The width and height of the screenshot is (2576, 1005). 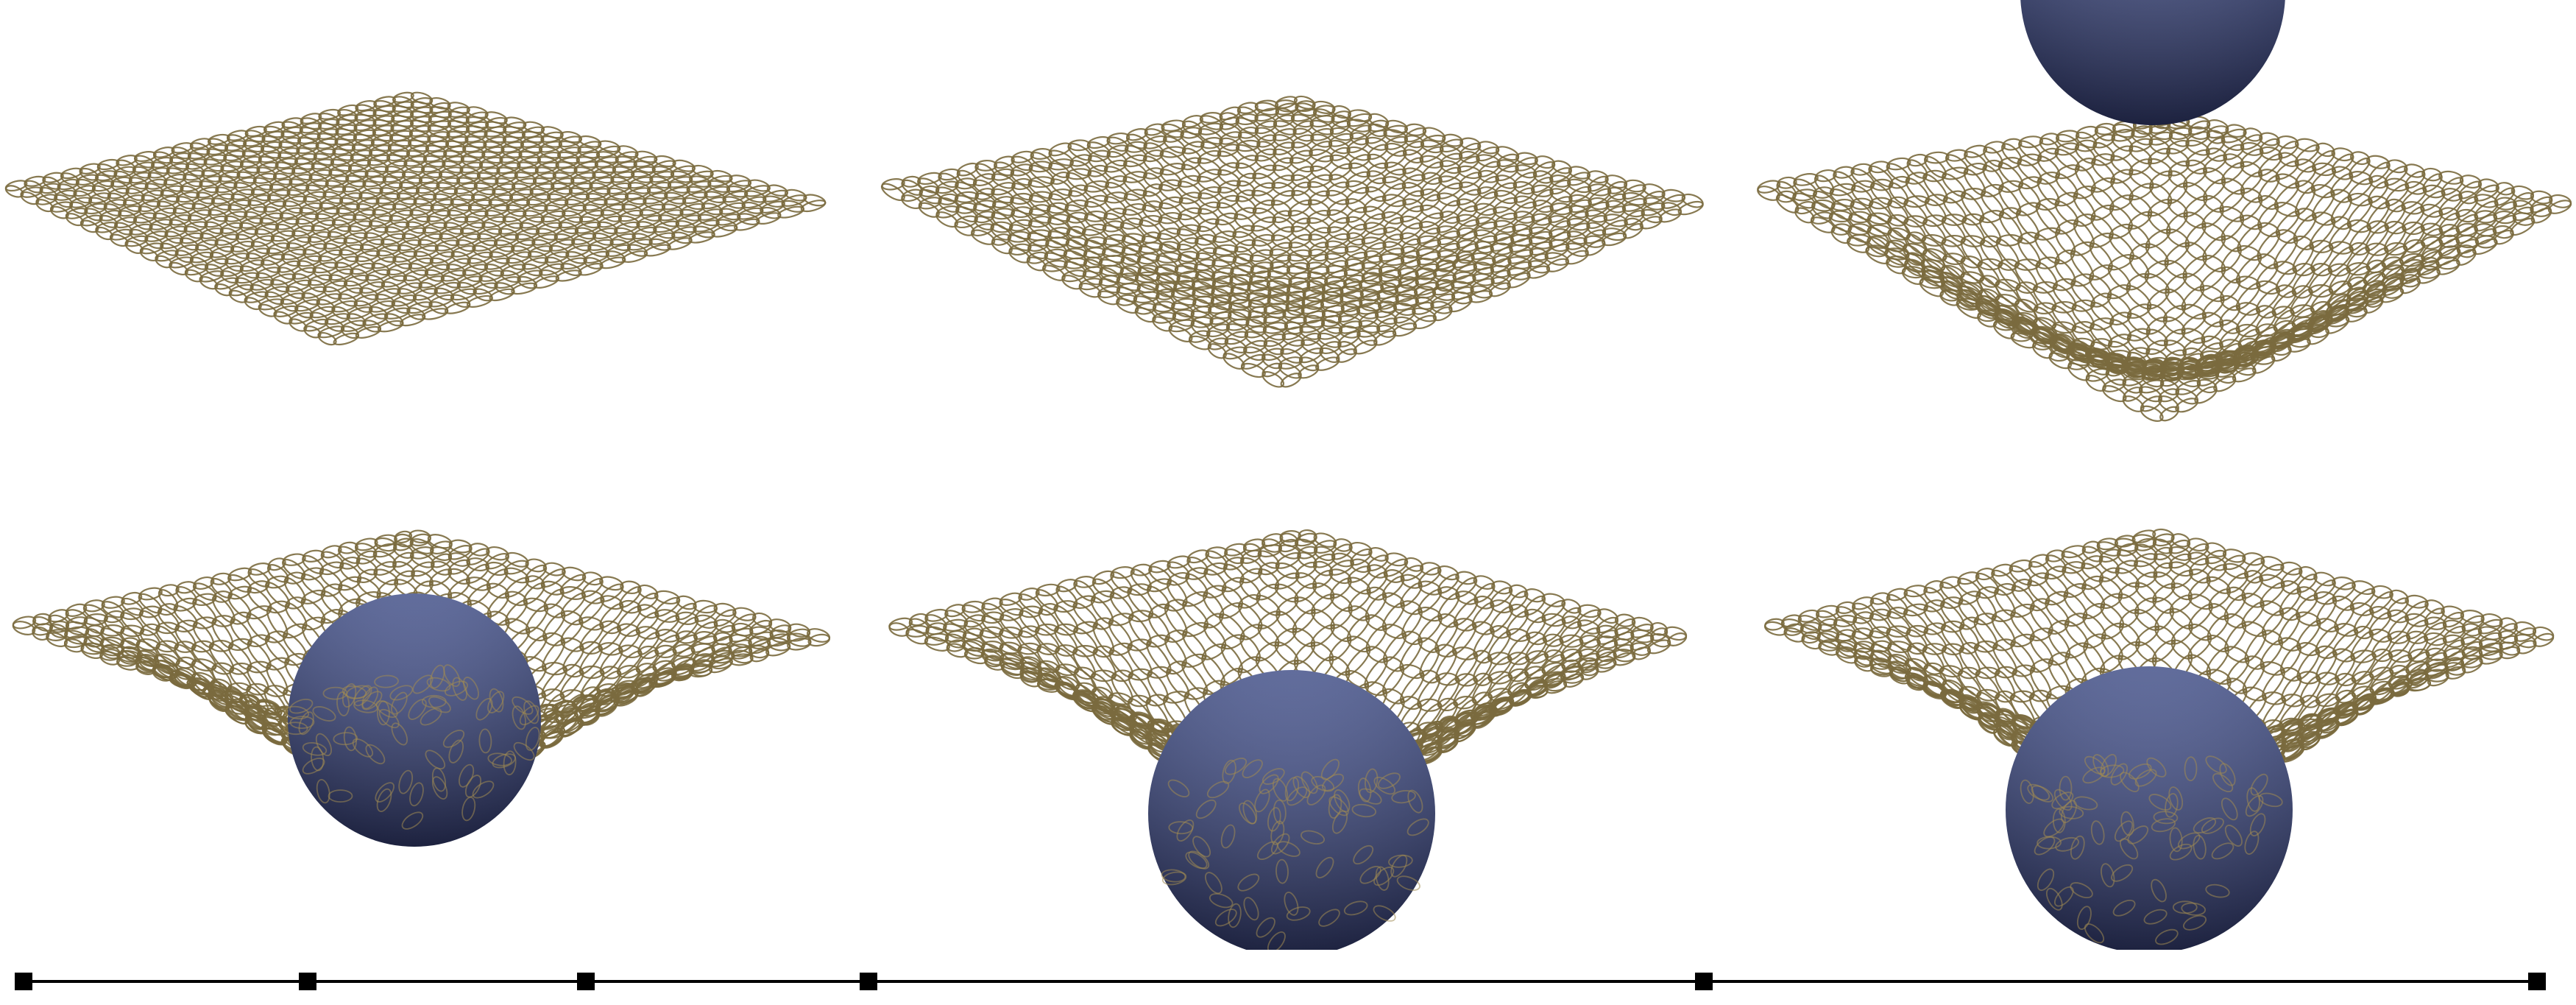 I want to click on frame-1-flat-net, so click(x=415, y=218).